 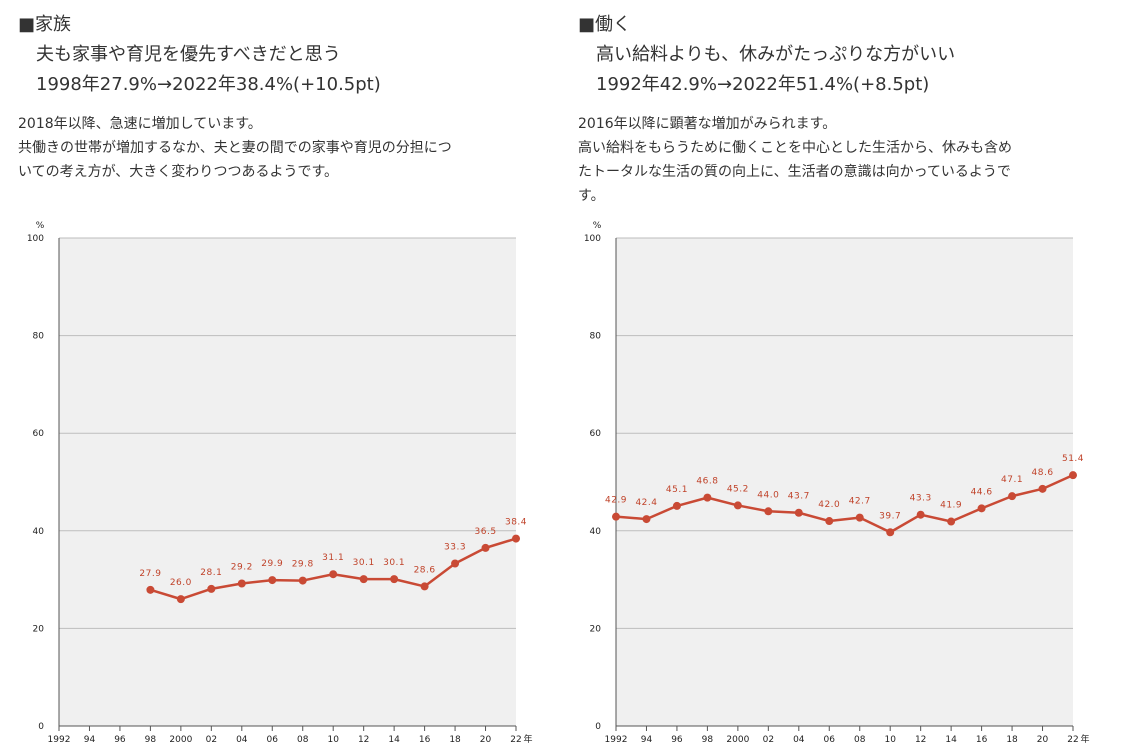 I want to click on y-tick-label: 80, so click(x=596, y=337).